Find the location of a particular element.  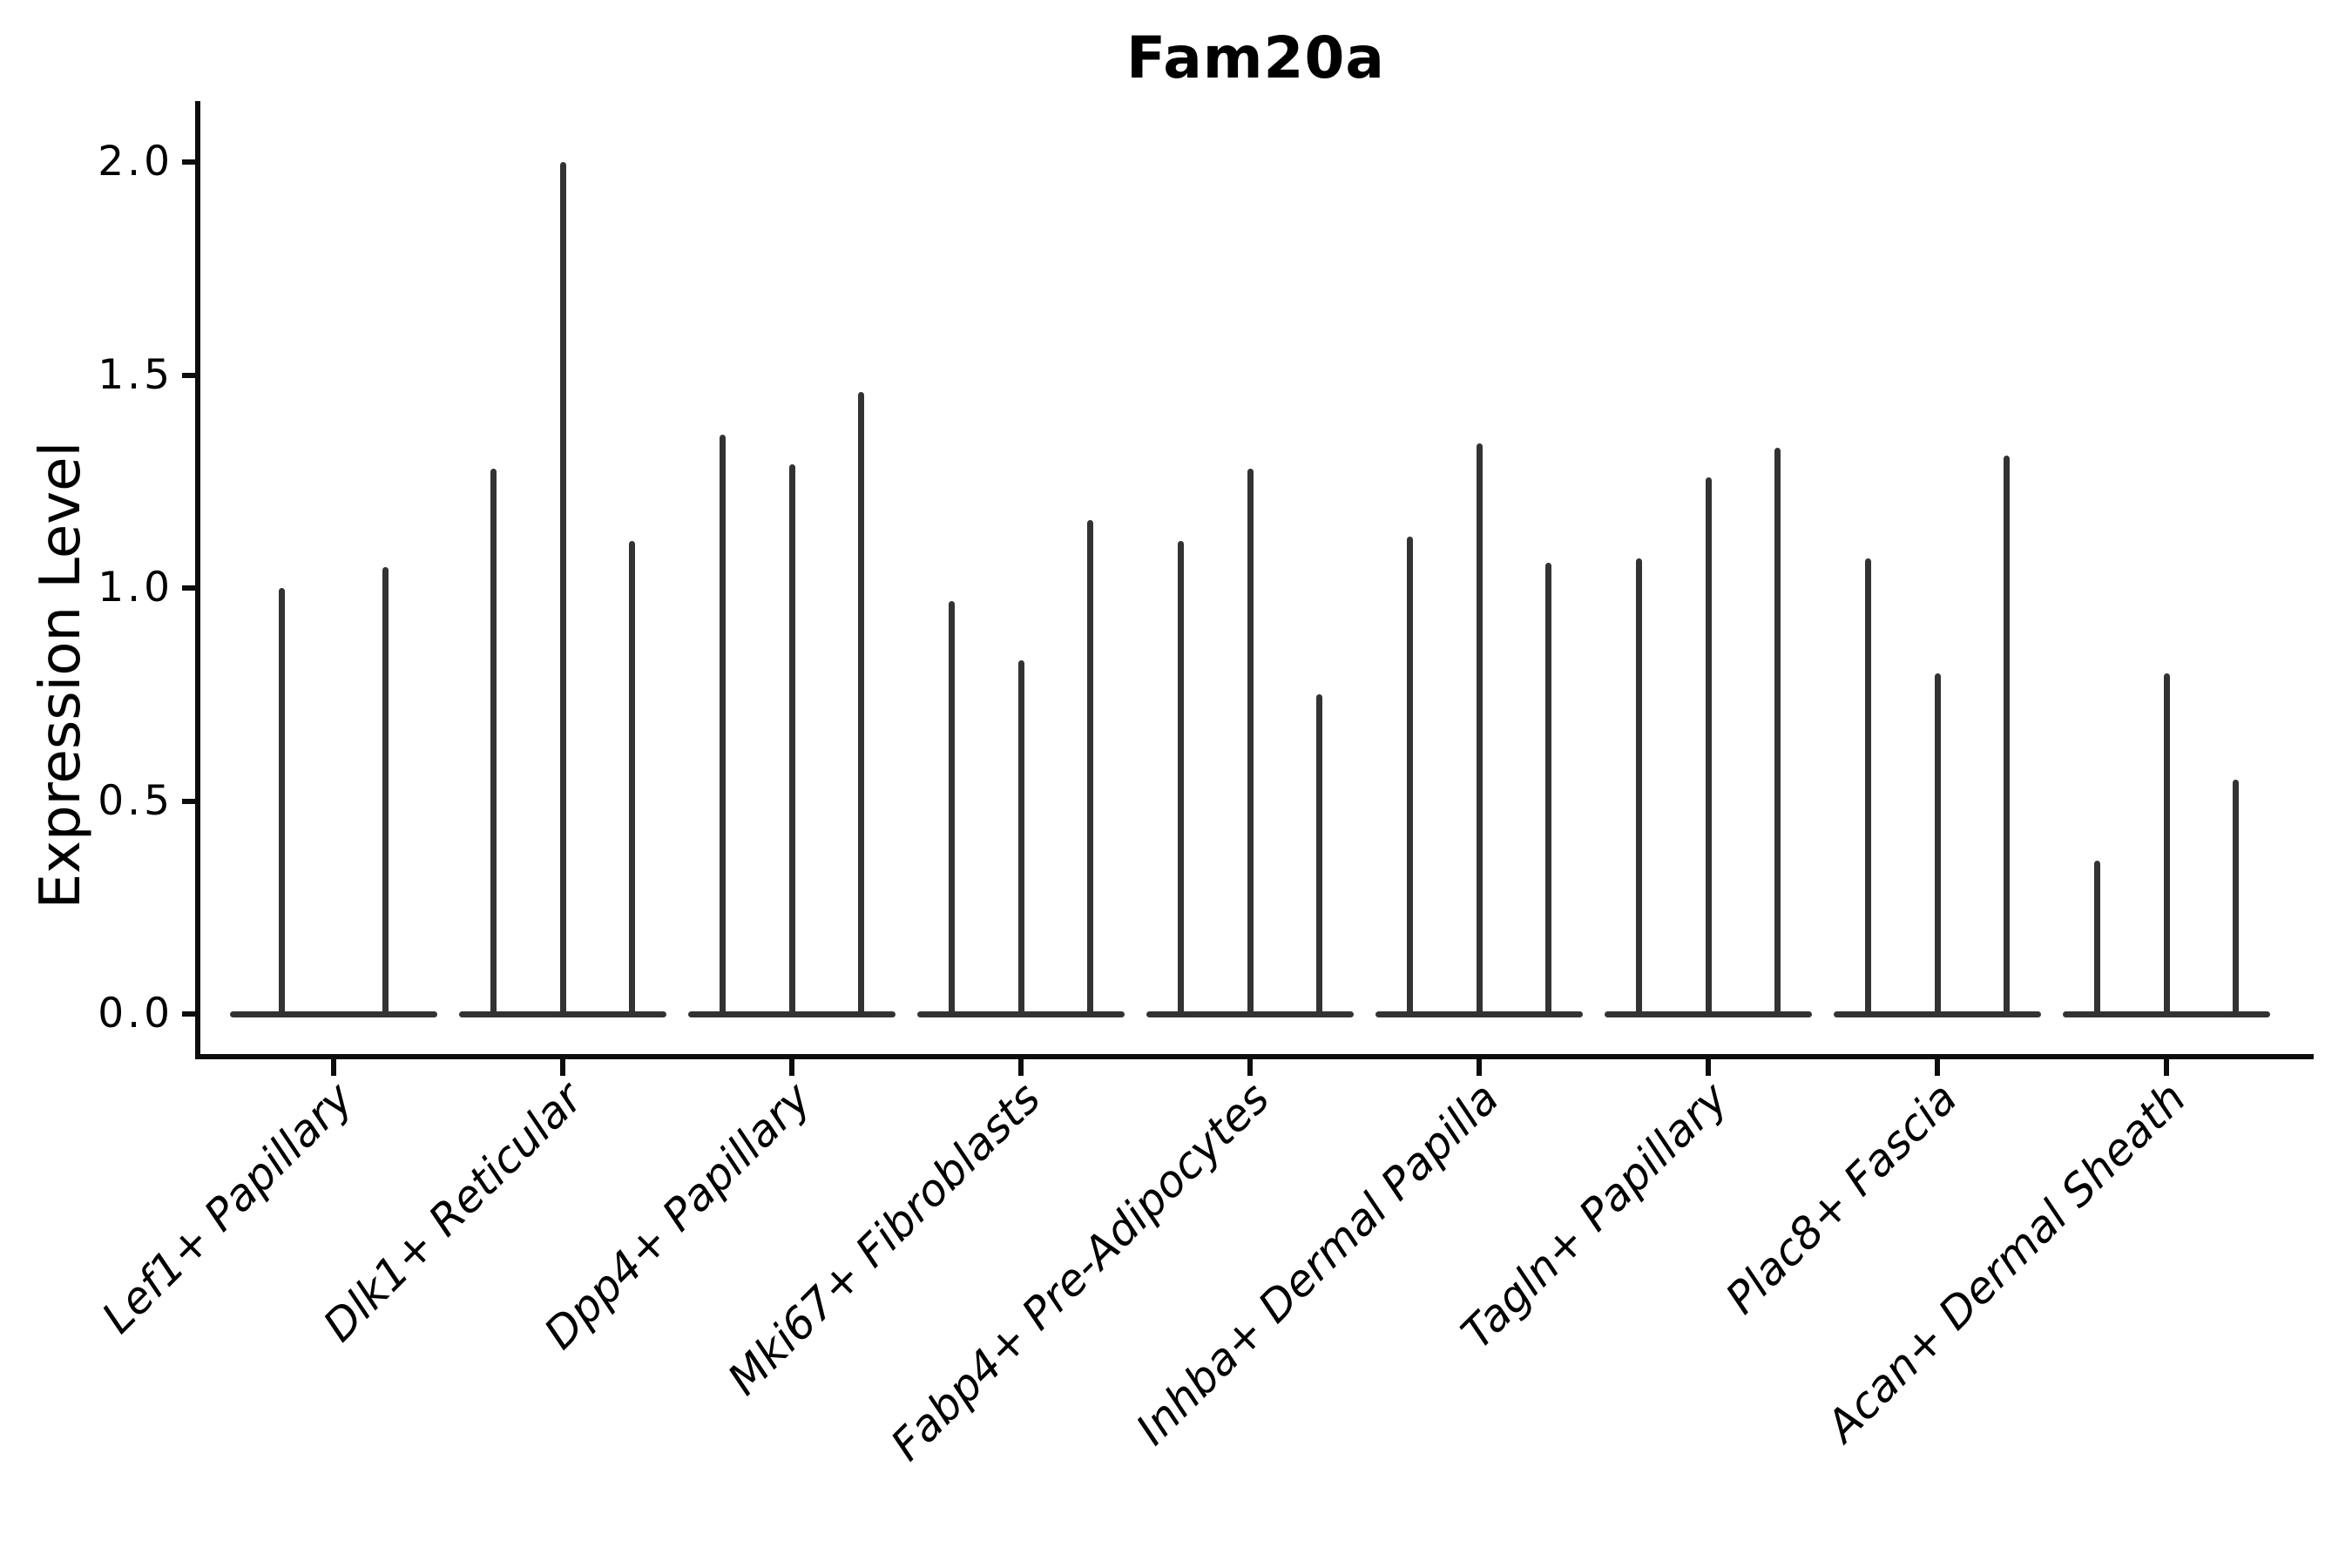

x-tick-label: Plac8+ Fascia is located at coordinates (1841, 1198).